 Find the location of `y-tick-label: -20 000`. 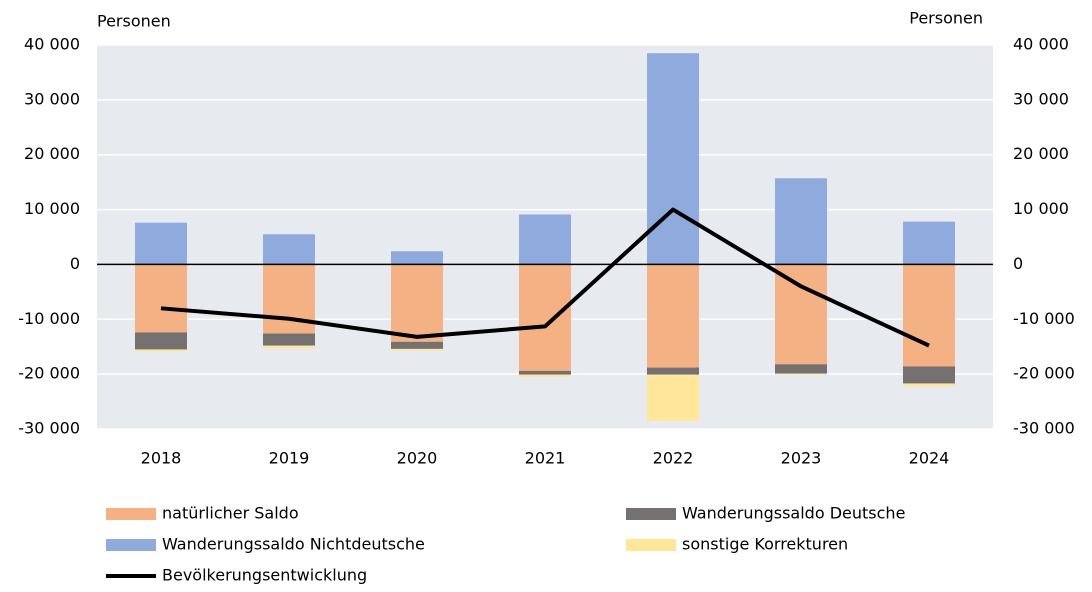

y-tick-label: -20 000 is located at coordinates (49, 373).